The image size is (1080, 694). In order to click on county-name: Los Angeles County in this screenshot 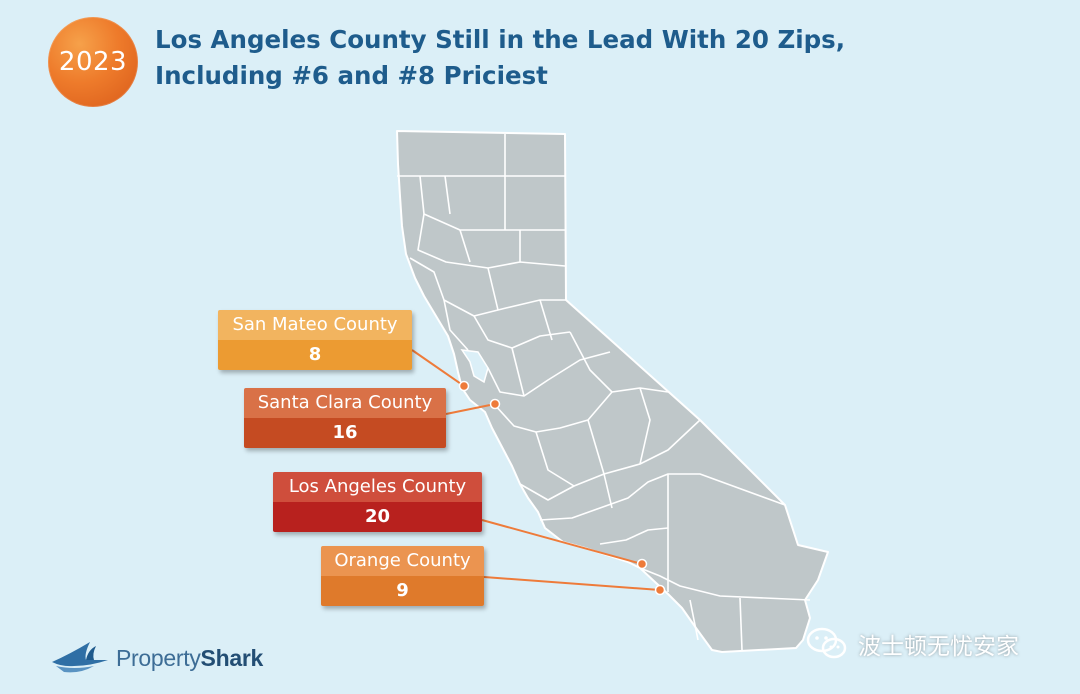, I will do `click(377, 487)`.